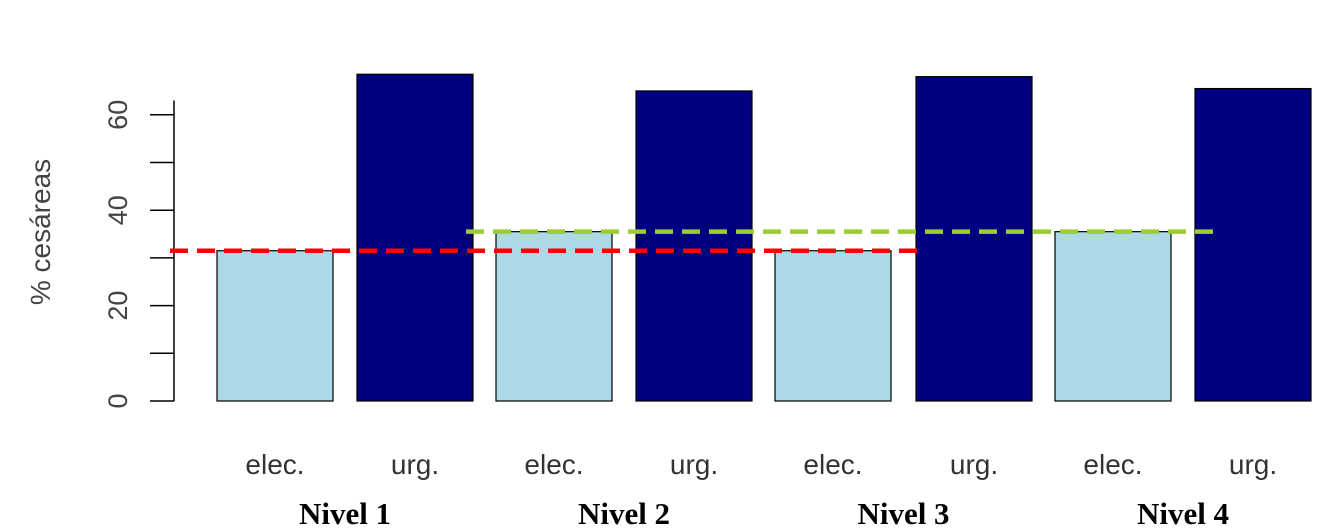 The width and height of the screenshot is (1344, 531). I want to click on y-tick-label: 20, so click(118, 306).